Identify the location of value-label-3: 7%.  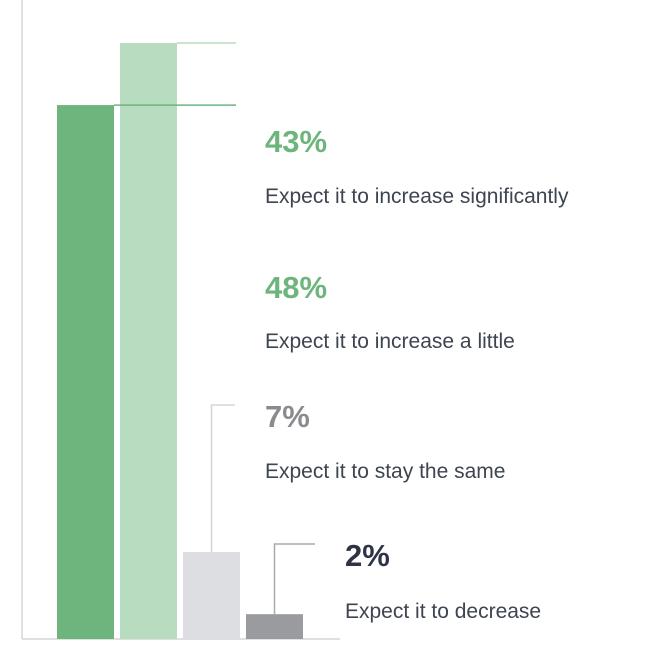
(287, 416).